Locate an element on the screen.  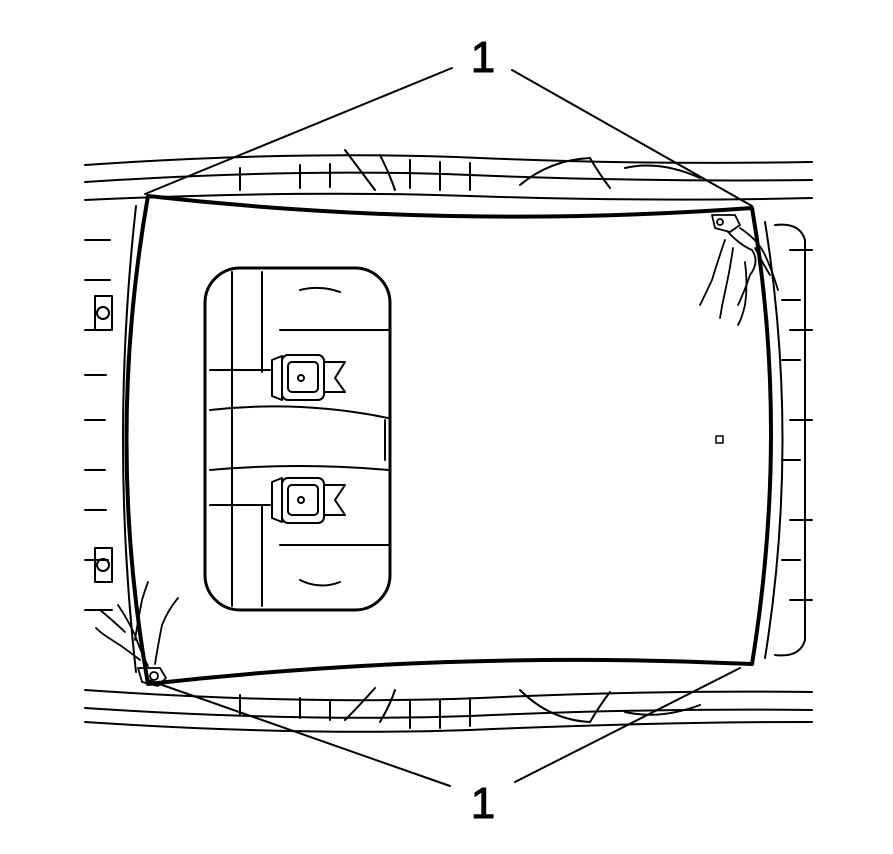
lower-sunroof-bracket is located at coordinates (308, 500).